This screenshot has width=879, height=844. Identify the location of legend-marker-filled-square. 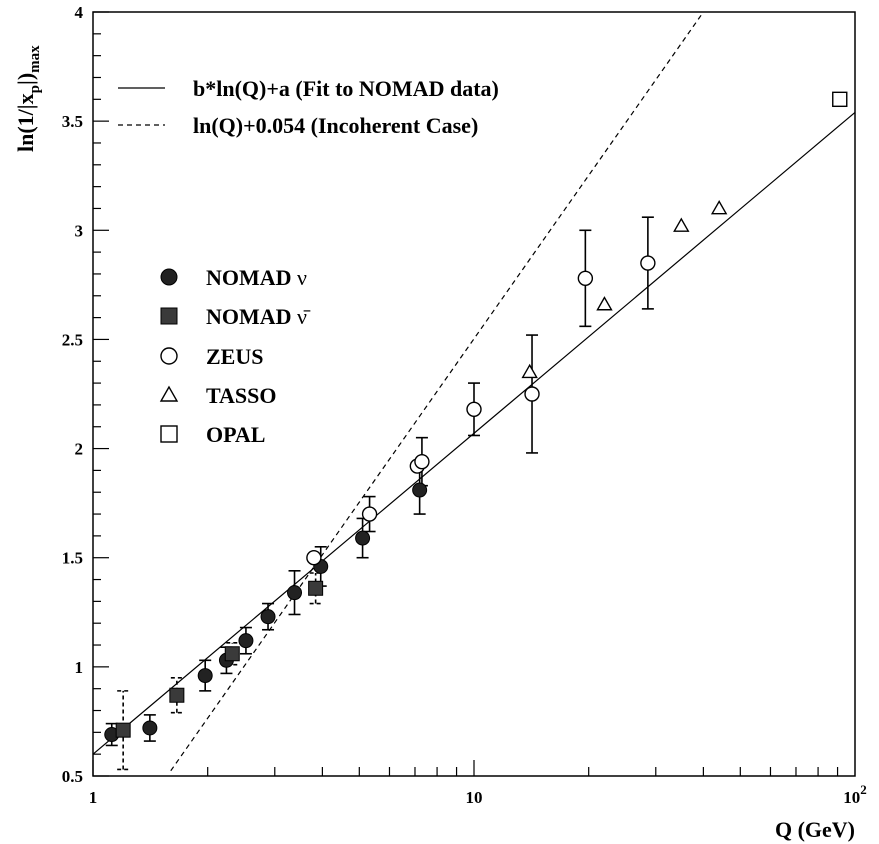
(169, 316).